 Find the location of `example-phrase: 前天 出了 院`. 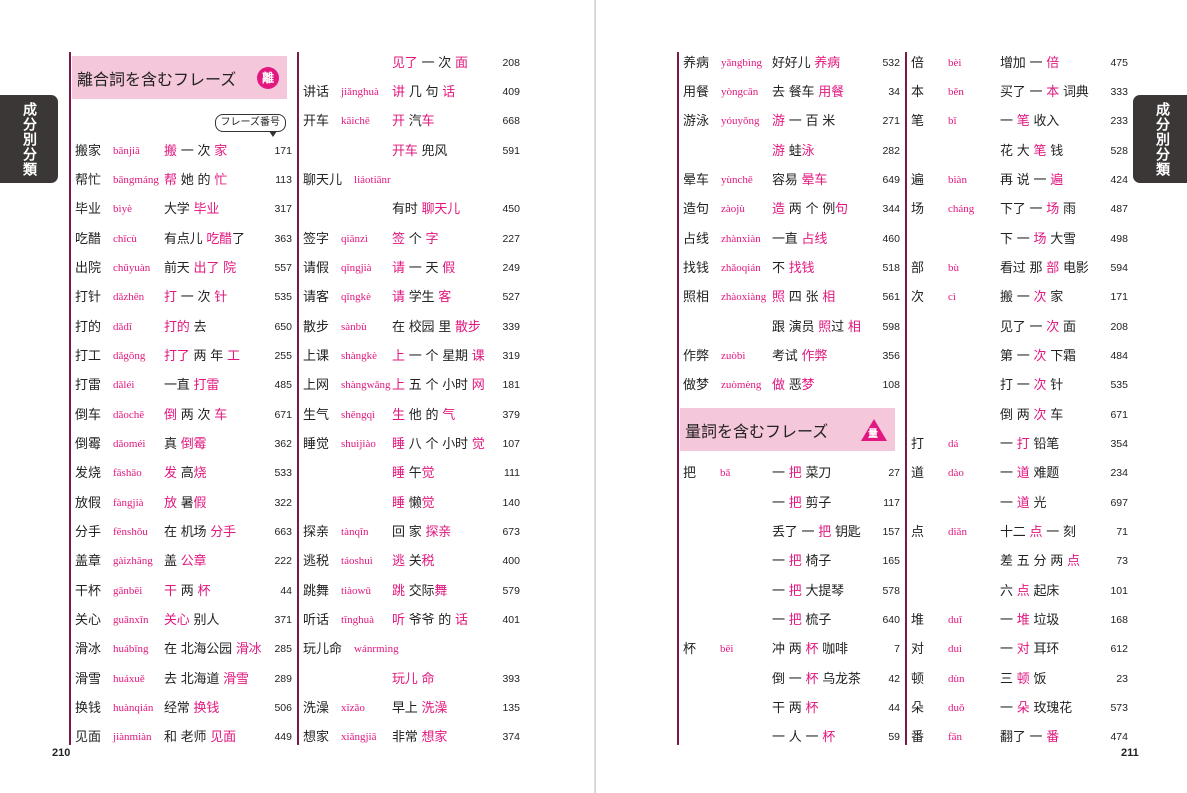

example-phrase: 前天 出了 院 is located at coordinates (200, 268).